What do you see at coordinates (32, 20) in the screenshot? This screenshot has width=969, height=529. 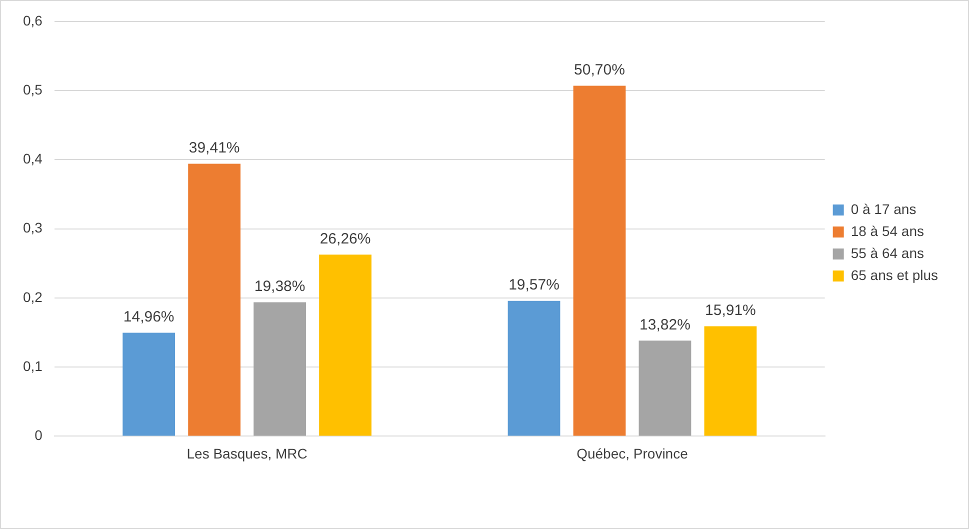 I see `y-tick-label: 0,6` at bounding box center [32, 20].